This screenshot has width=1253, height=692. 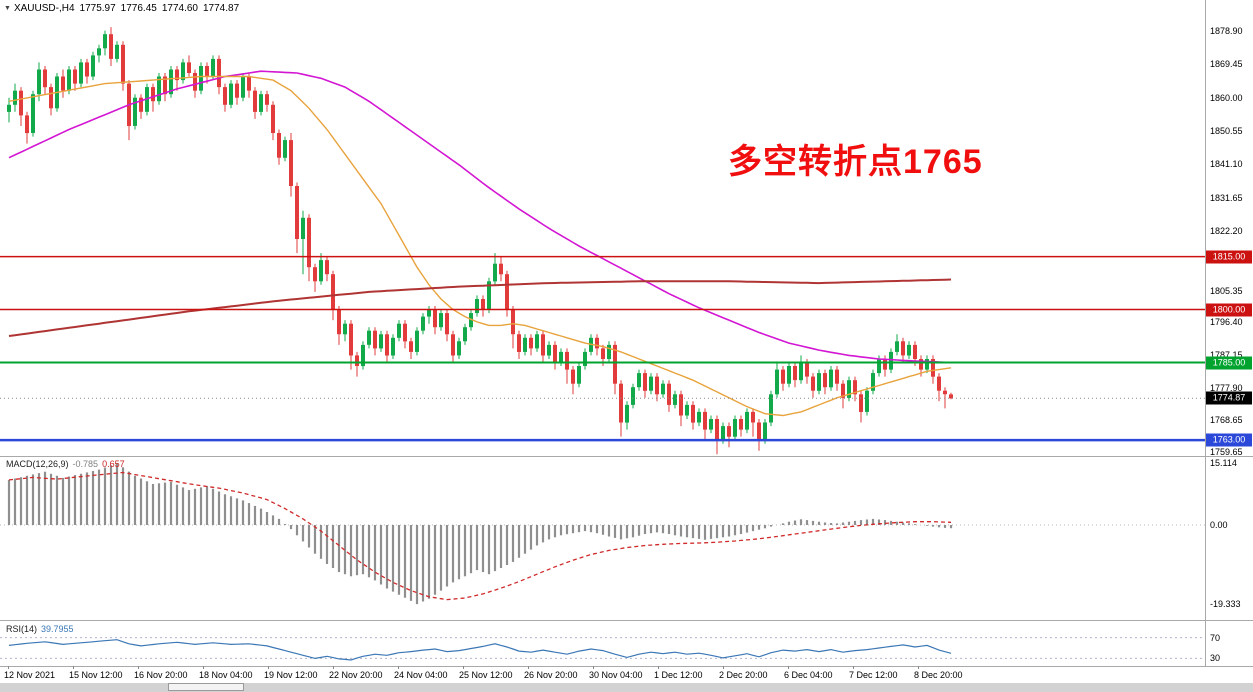 What do you see at coordinates (421, 675) in the screenshot?
I see `time-scale-label: 24 Nov 04:00` at bounding box center [421, 675].